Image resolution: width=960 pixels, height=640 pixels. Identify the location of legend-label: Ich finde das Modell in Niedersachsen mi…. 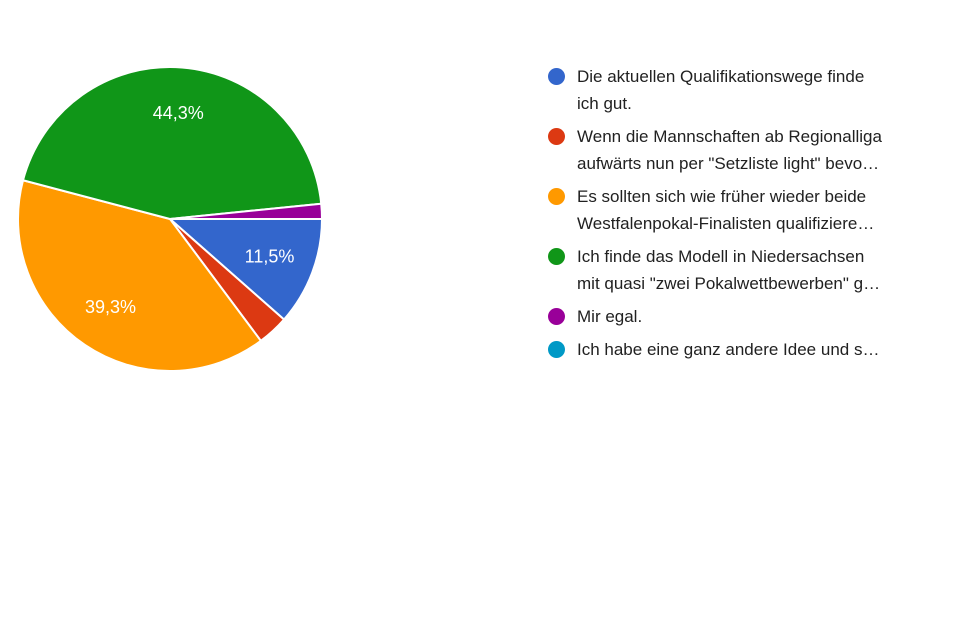
(728, 270).